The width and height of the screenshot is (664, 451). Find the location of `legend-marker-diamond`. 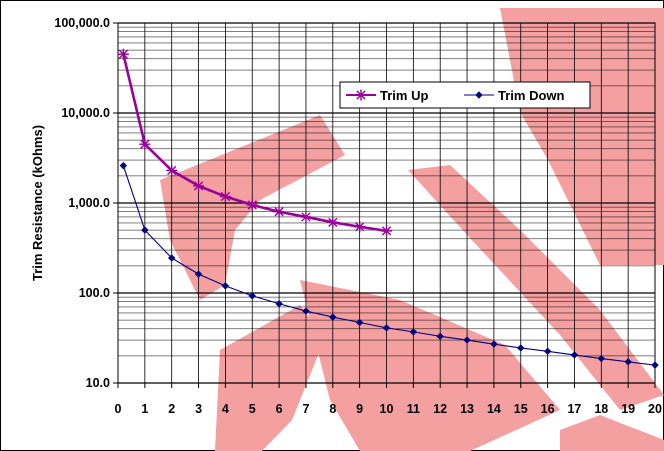

legend-marker-diamond is located at coordinates (479, 95).